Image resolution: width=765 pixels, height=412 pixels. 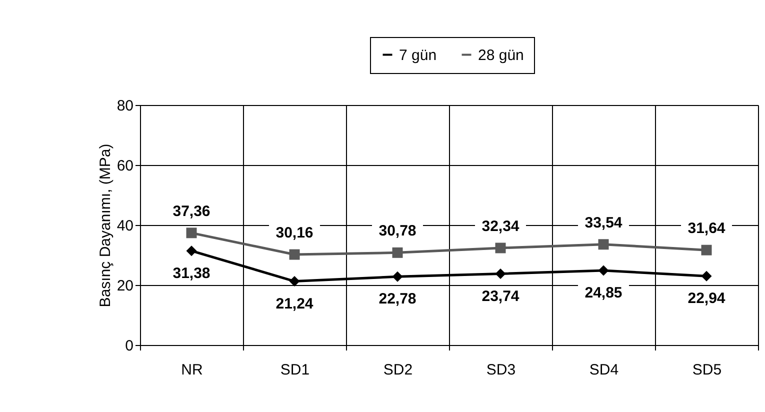 I want to click on legend-label: 7 gün, so click(x=418, y=55).